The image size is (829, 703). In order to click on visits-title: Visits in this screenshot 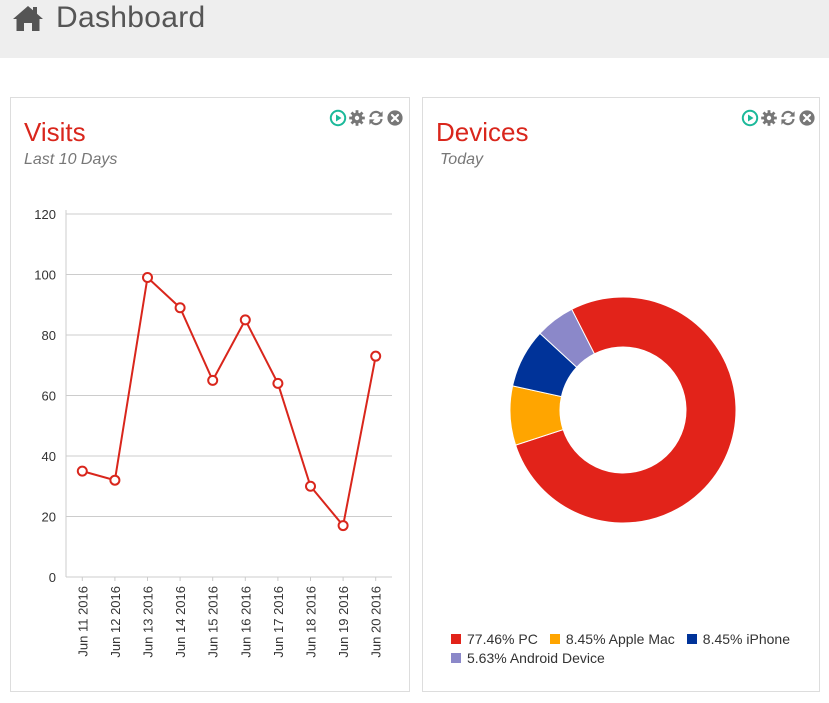, I will do `click(55, 132)`.